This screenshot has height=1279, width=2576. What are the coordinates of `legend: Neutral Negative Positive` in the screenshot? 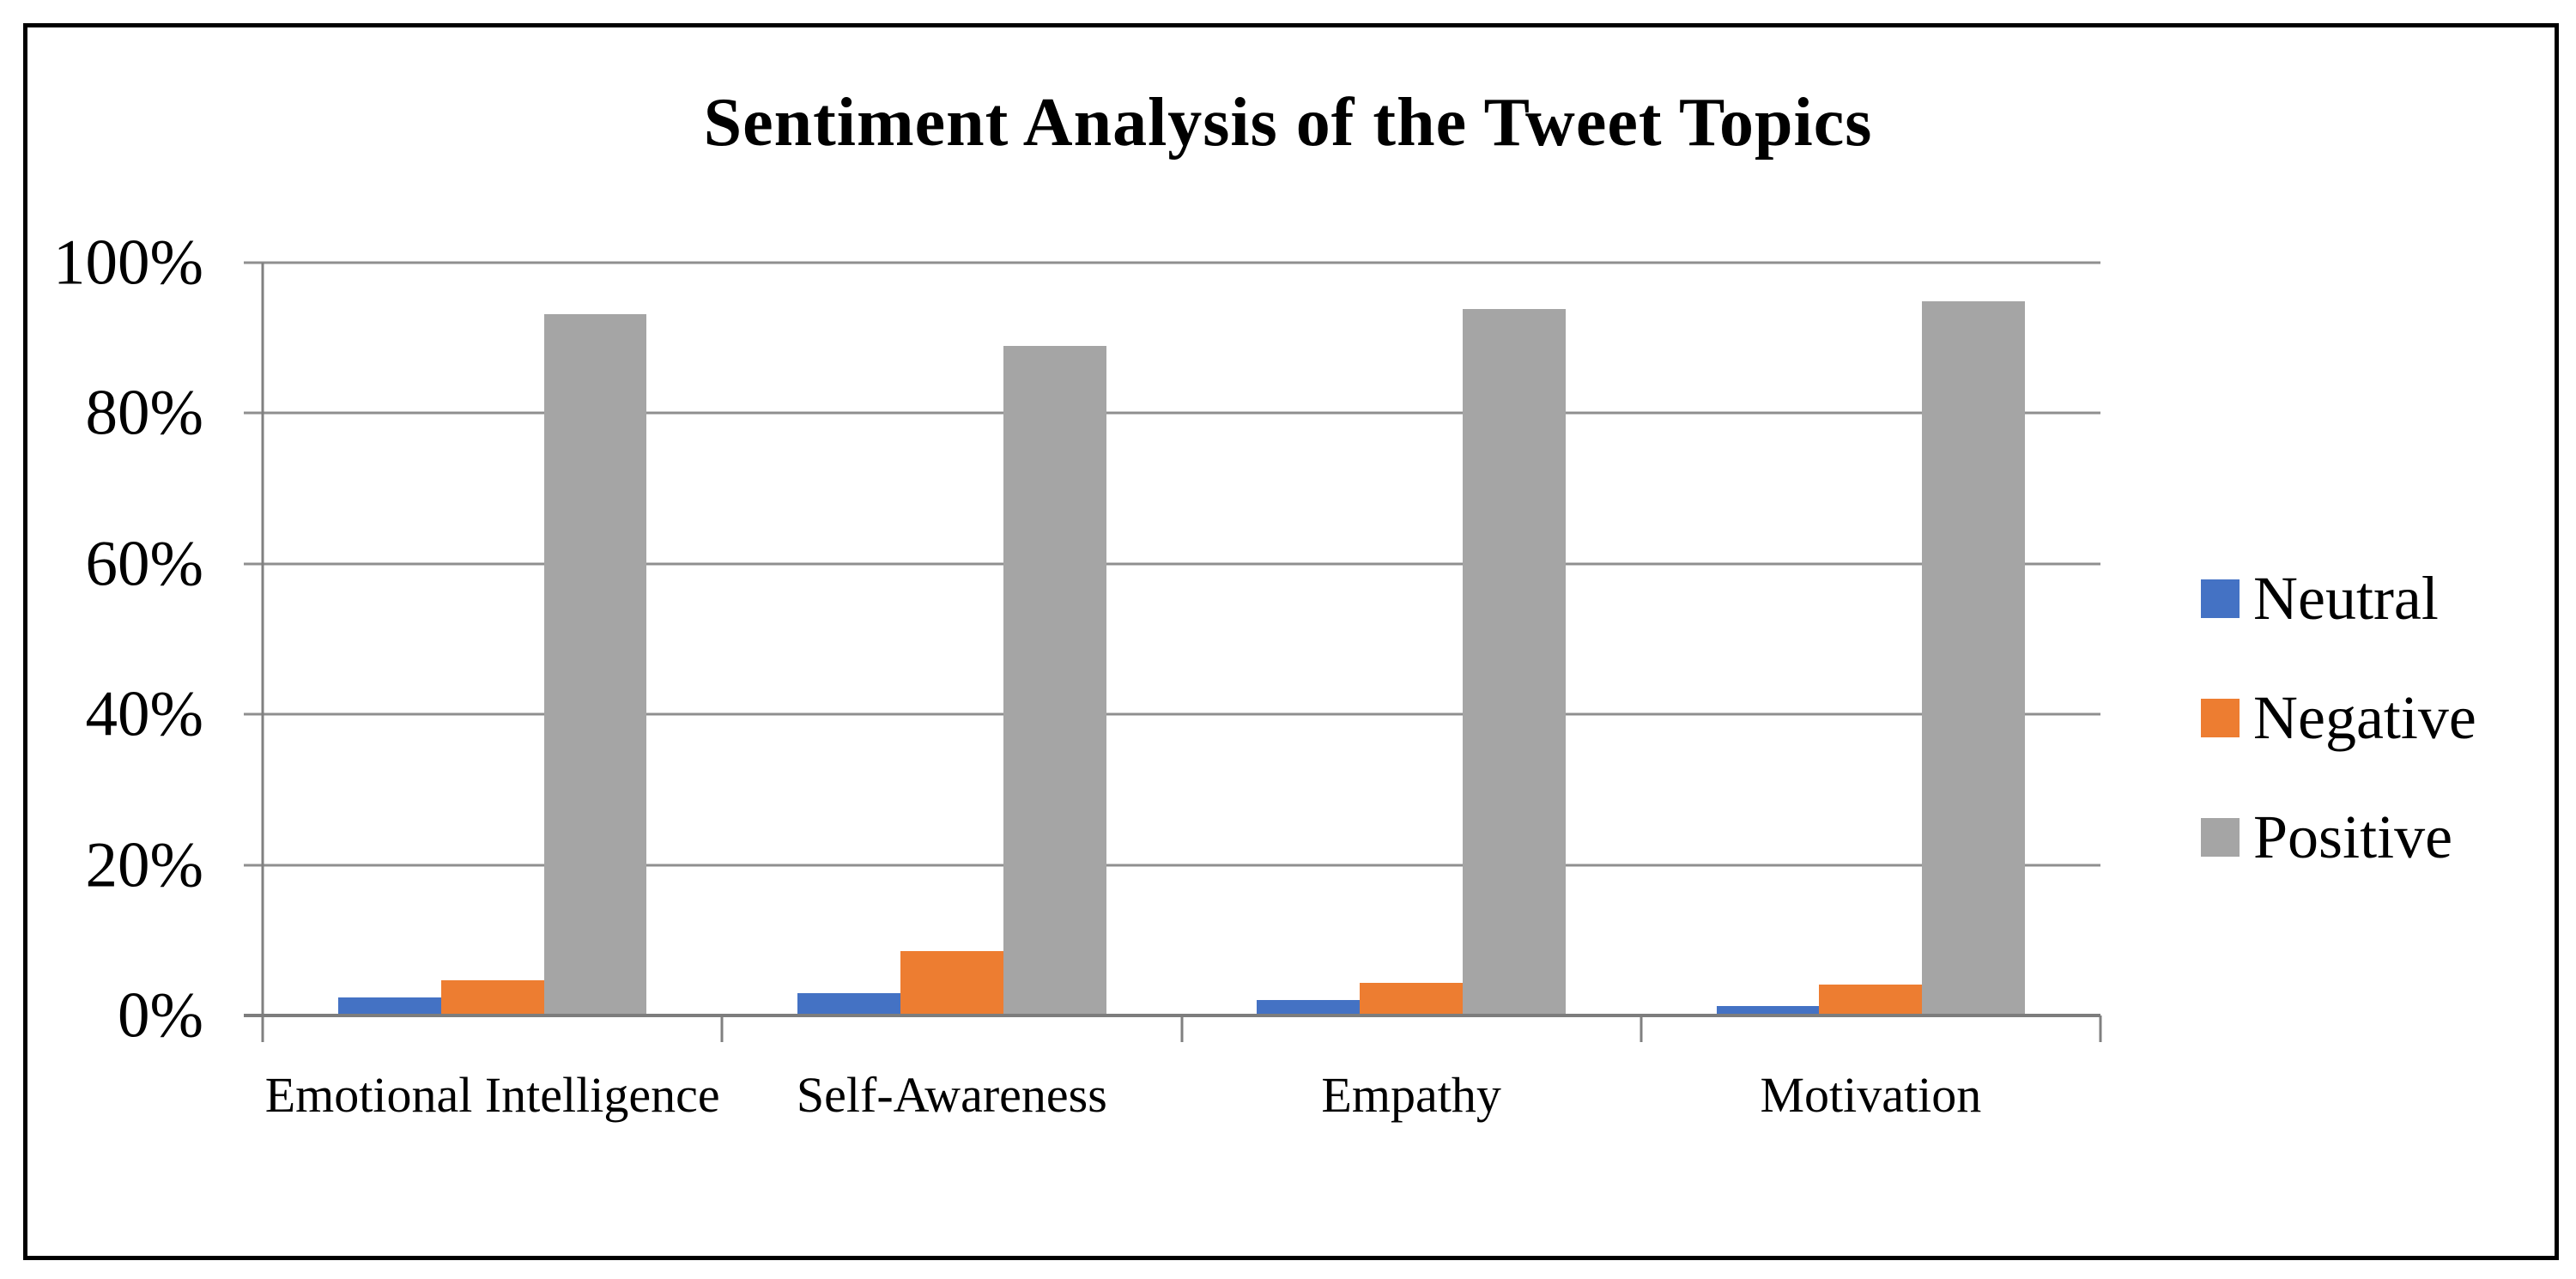 It's located at (2338, 717).